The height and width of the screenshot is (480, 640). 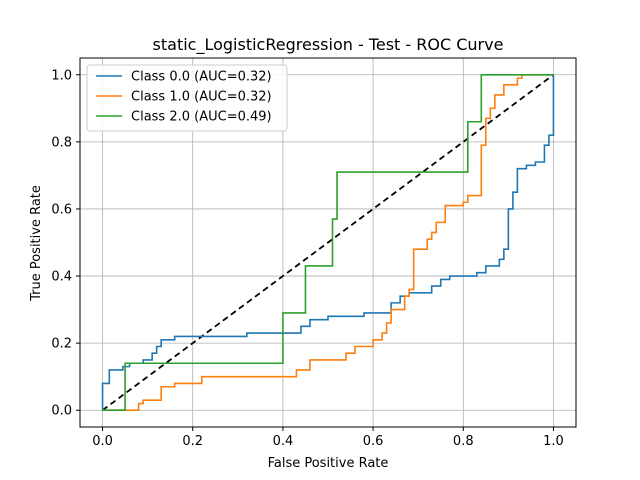 What do you see at coordinates (553, 441) in the screenshot?
I see `x-tick-label: 1.0` at bounding box center [553, 441].